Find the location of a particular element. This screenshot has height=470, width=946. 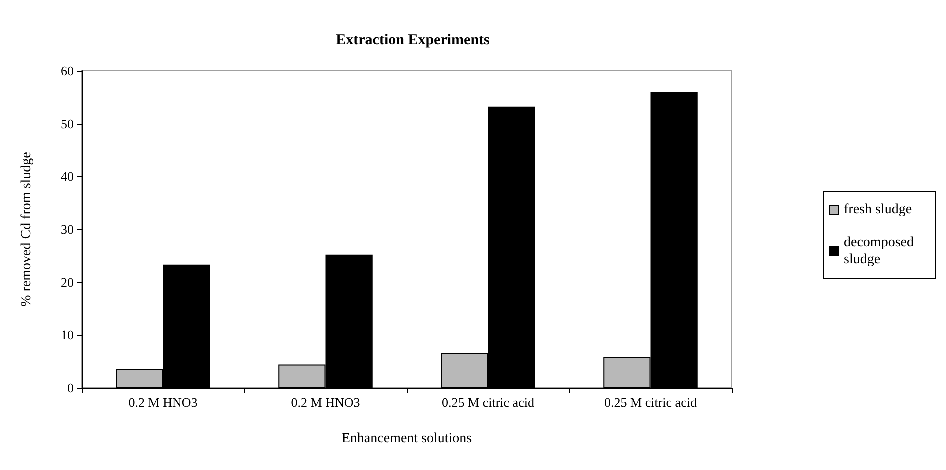

y-tick-label: 20 is located at coordinates (67, 282).